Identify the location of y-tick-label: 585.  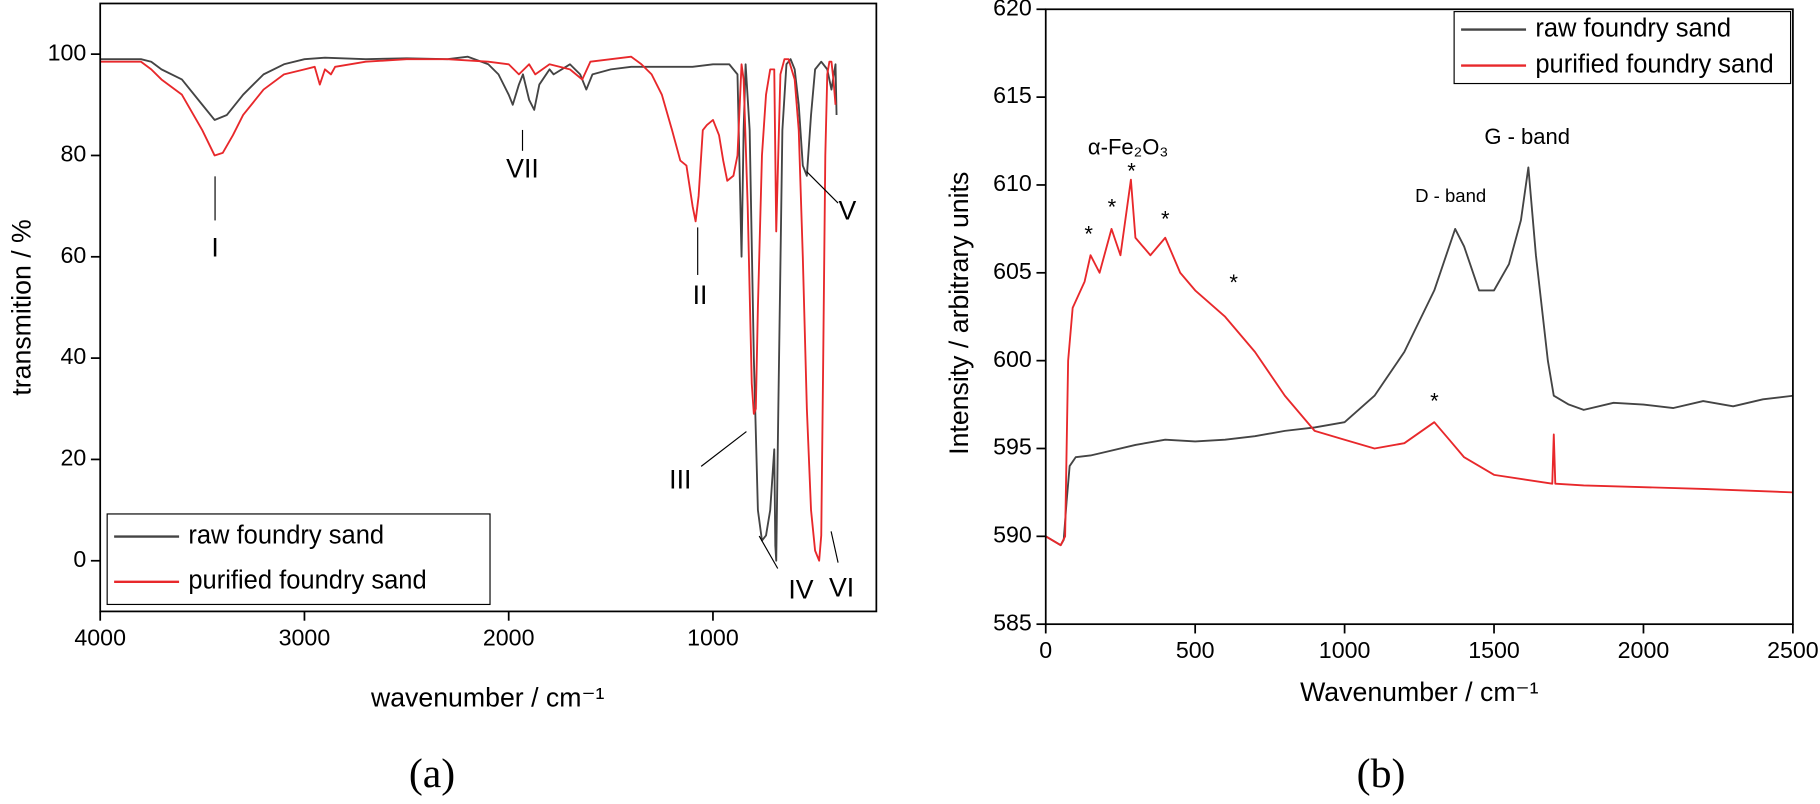
(1012, 622).